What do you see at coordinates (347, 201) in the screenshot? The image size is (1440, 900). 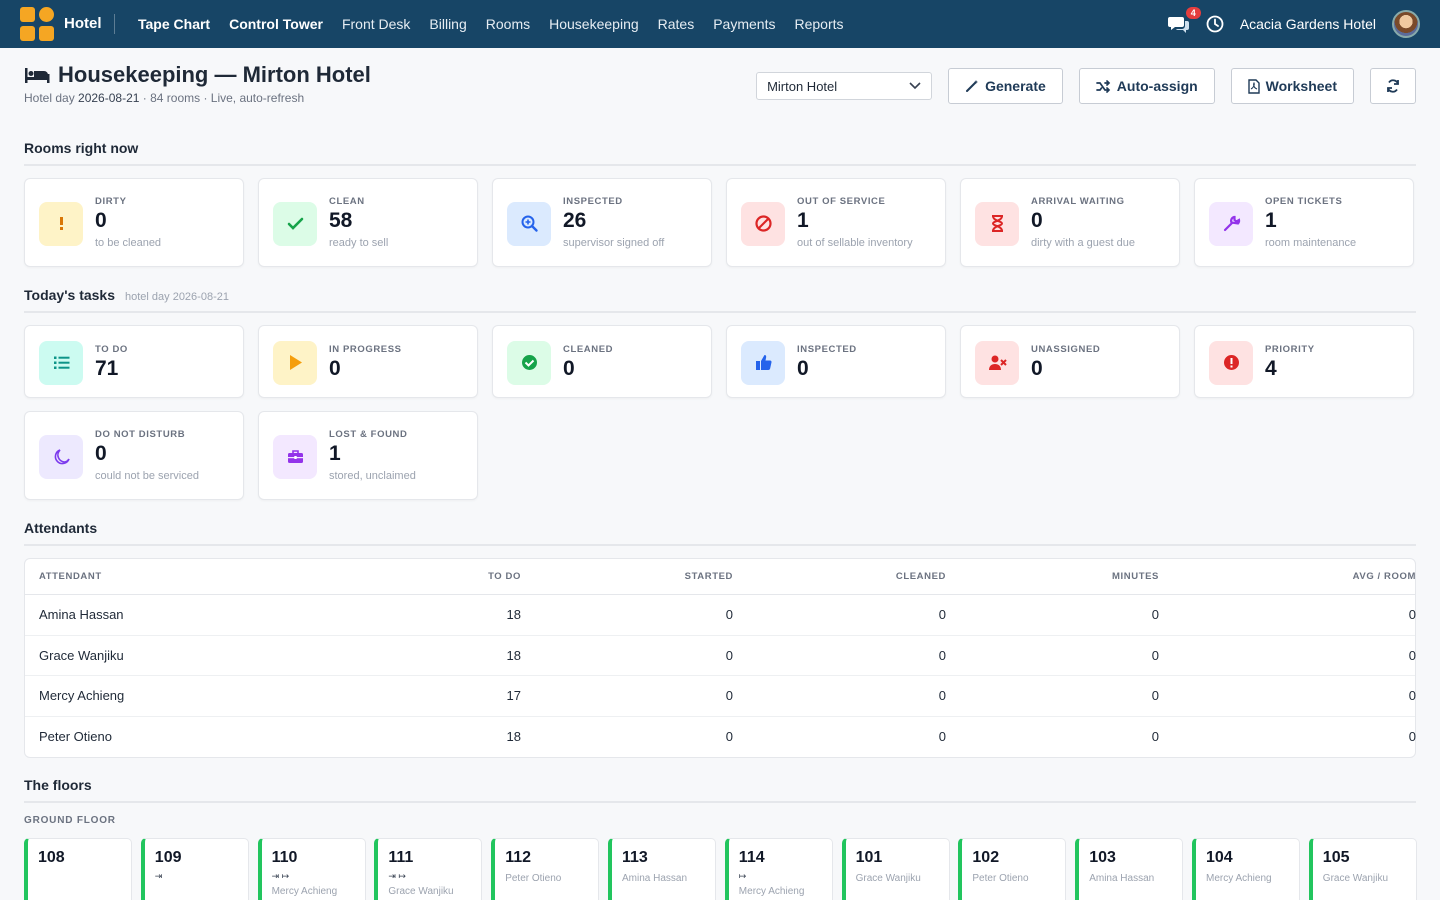 I see `stat-label: CLEAN` at bounding box center [347, 201].